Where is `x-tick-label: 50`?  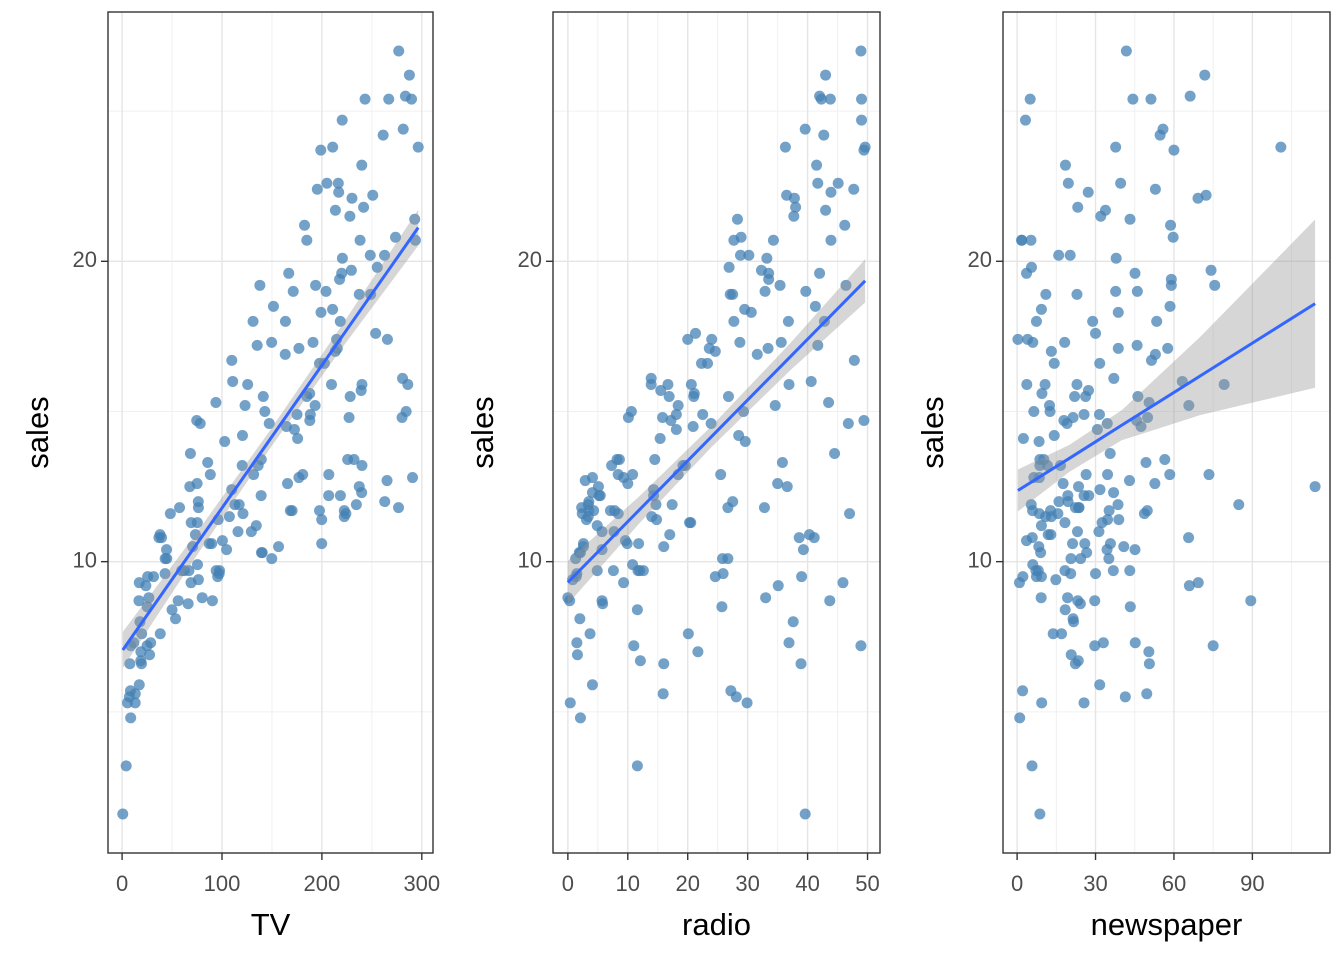
x-tick-label: 50 is located at coordinates (867, 883).